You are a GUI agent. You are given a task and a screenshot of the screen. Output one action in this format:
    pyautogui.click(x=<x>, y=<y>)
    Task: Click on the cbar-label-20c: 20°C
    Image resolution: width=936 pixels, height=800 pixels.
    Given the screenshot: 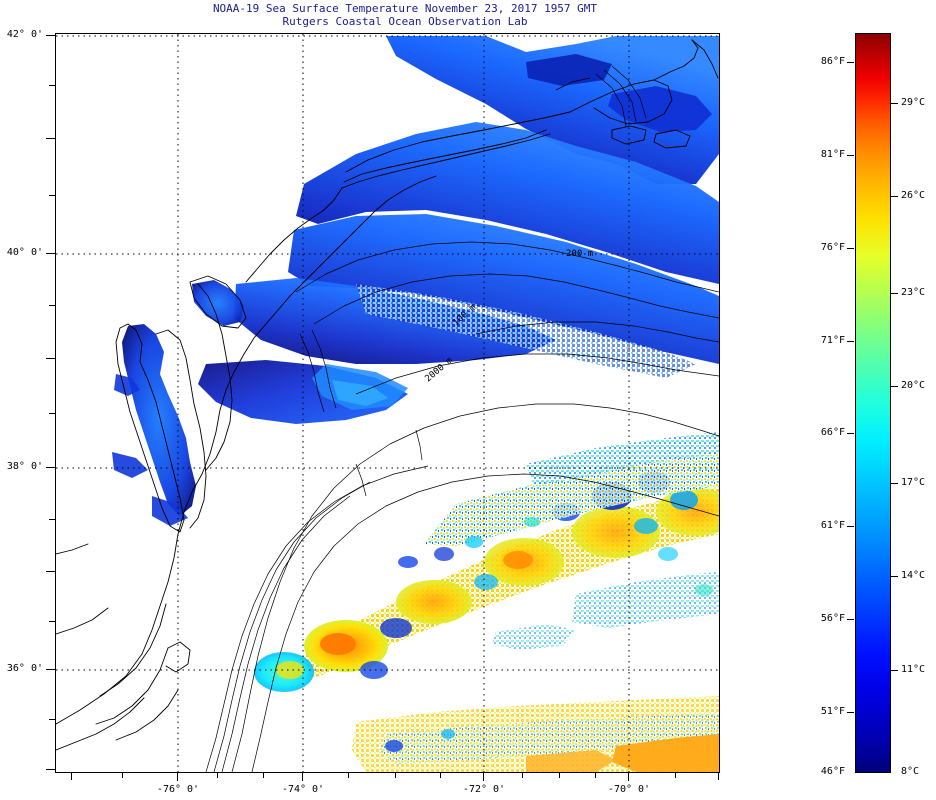 What is the action you would take?
    pyautogui.click(x=913, y=385)
    